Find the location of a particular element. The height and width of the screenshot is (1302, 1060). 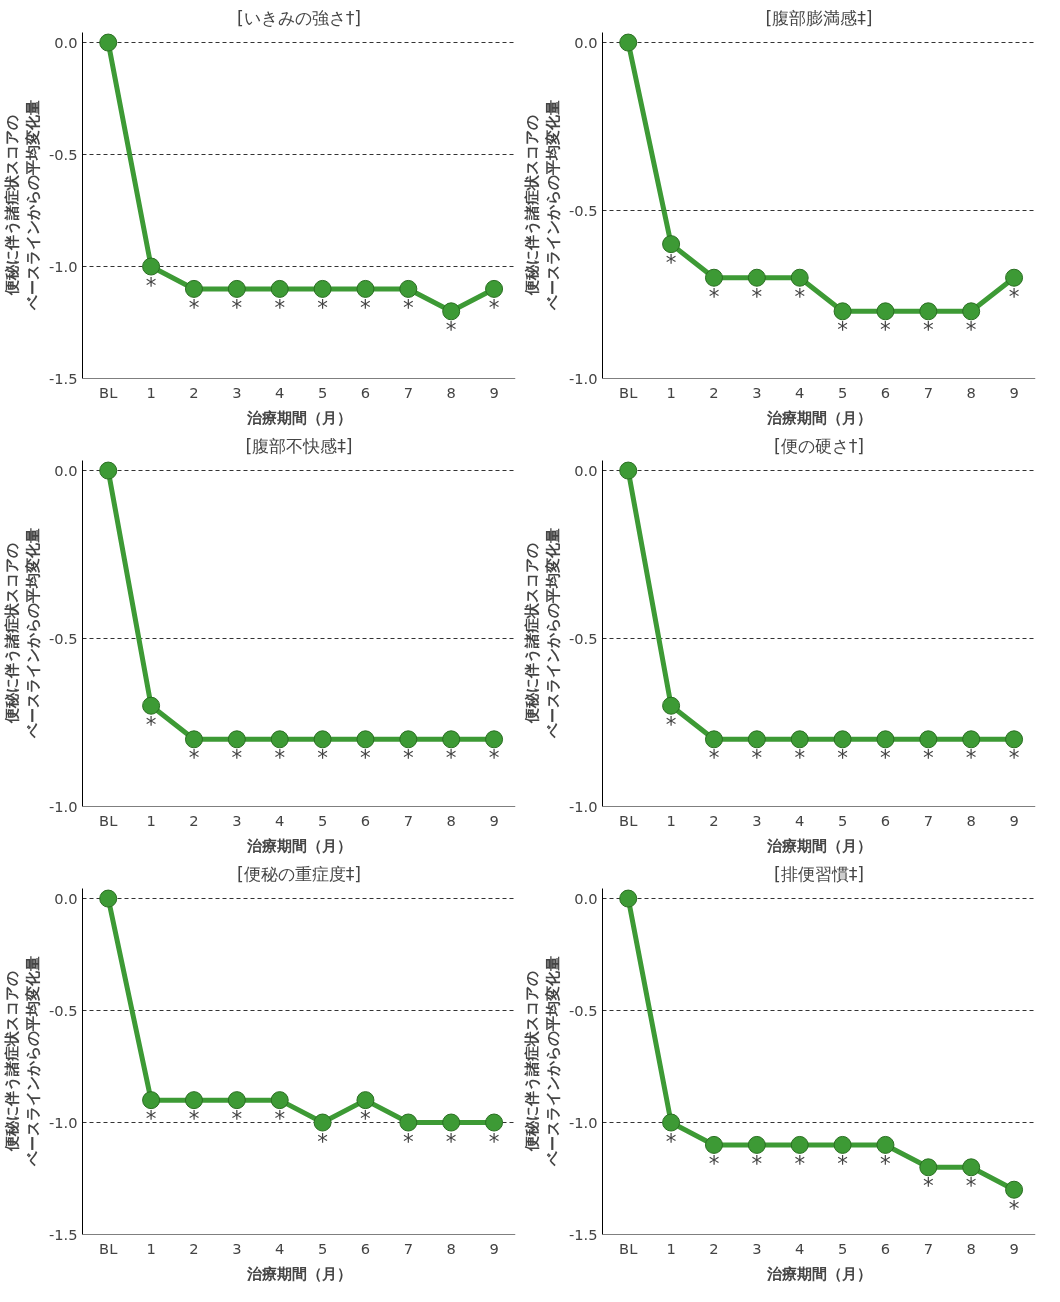

chart-title: [いきみの強さ†] is located at coordinates (299, 17).